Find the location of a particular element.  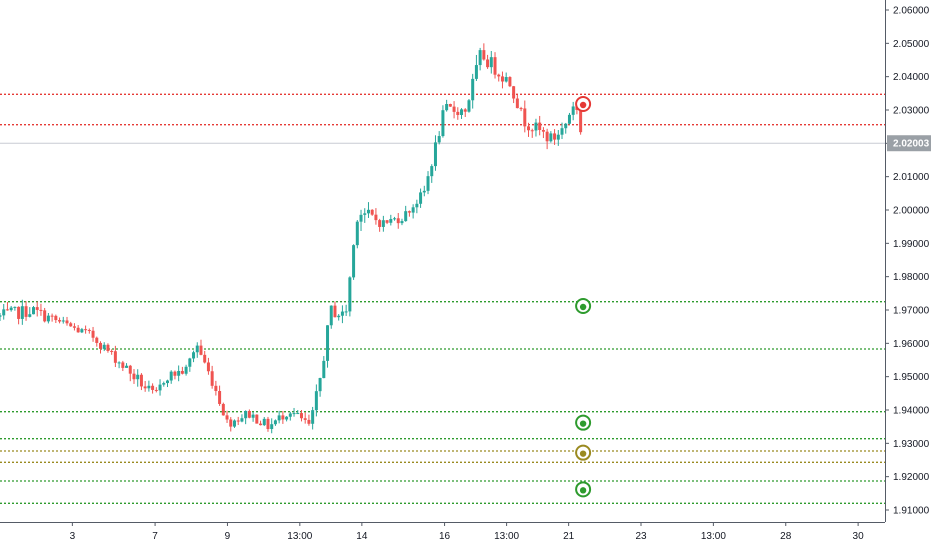

y-tick-label-13: 1.93000 is located at coordinates (911, 444).